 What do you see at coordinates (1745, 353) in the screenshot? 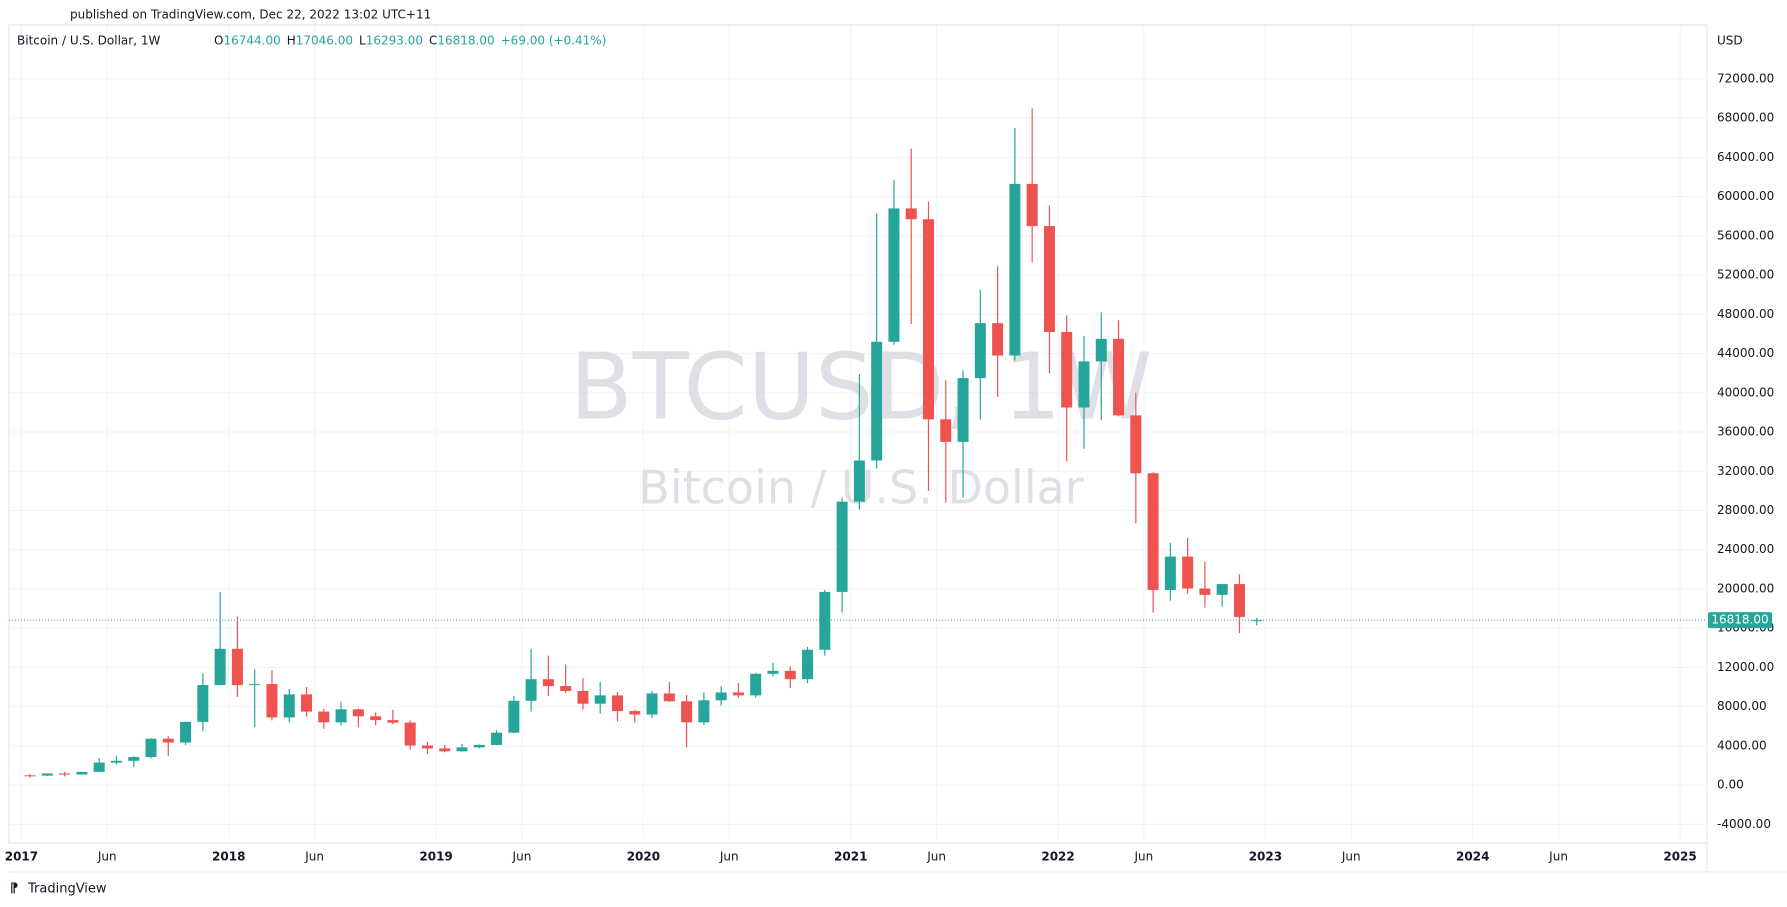
I see `y-tick-label: 44000.00` at bounding box center [1745, 353].